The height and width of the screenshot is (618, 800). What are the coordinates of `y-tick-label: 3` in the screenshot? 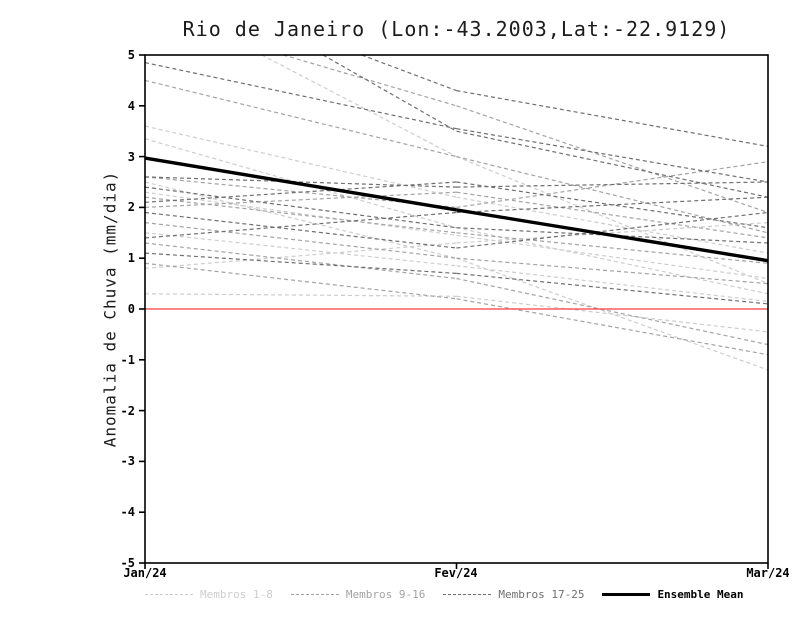 It's located at (131, 156).